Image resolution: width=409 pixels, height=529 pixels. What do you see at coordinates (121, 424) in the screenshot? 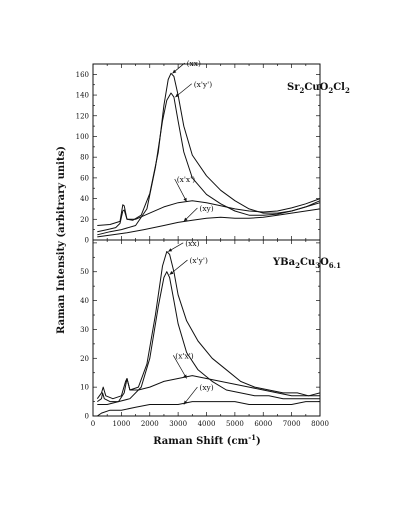
I see `x-tick-label: 1000` at bounding box center [121, 424].